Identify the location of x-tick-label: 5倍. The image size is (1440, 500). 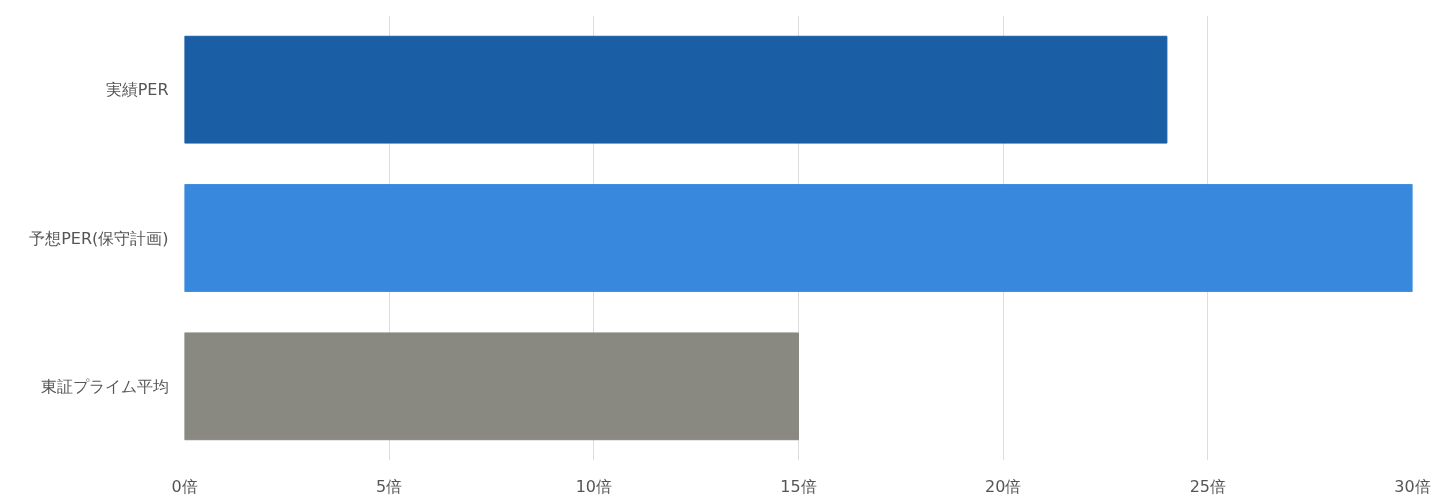
(389, 486).